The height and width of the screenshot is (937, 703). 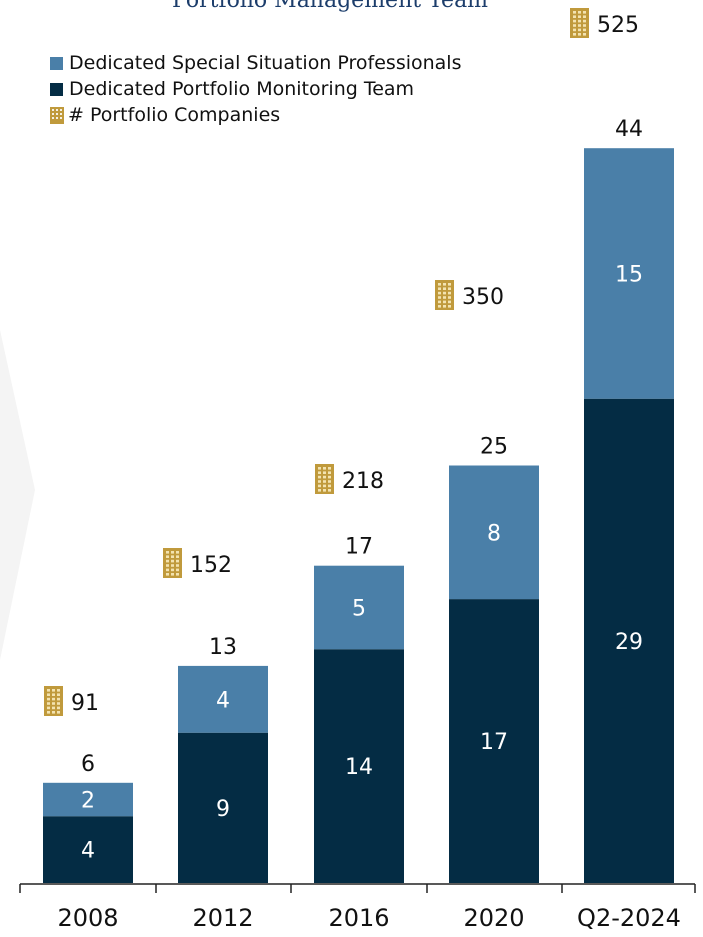 I want to click on legend-label-monitoring: Dedicated Portfolio Monitoring Team, so click(x=242, y=89).